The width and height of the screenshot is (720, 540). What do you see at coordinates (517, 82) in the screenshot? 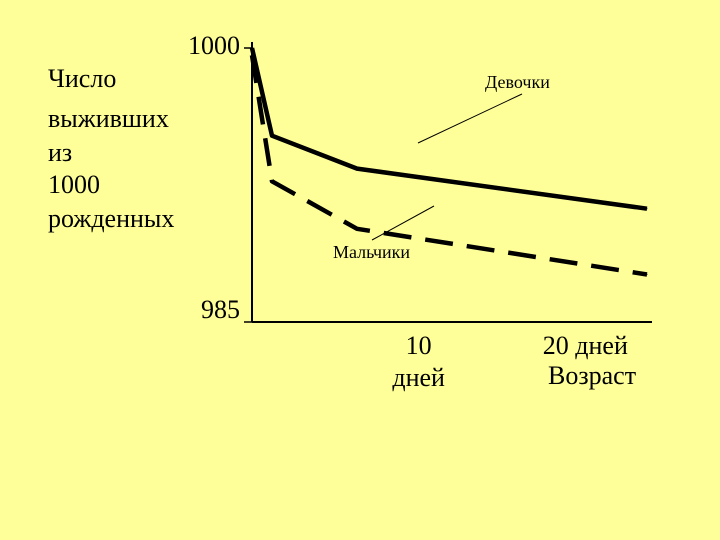
I see `series-label-girls-text: Девочки` at bounding box center [517, 82].